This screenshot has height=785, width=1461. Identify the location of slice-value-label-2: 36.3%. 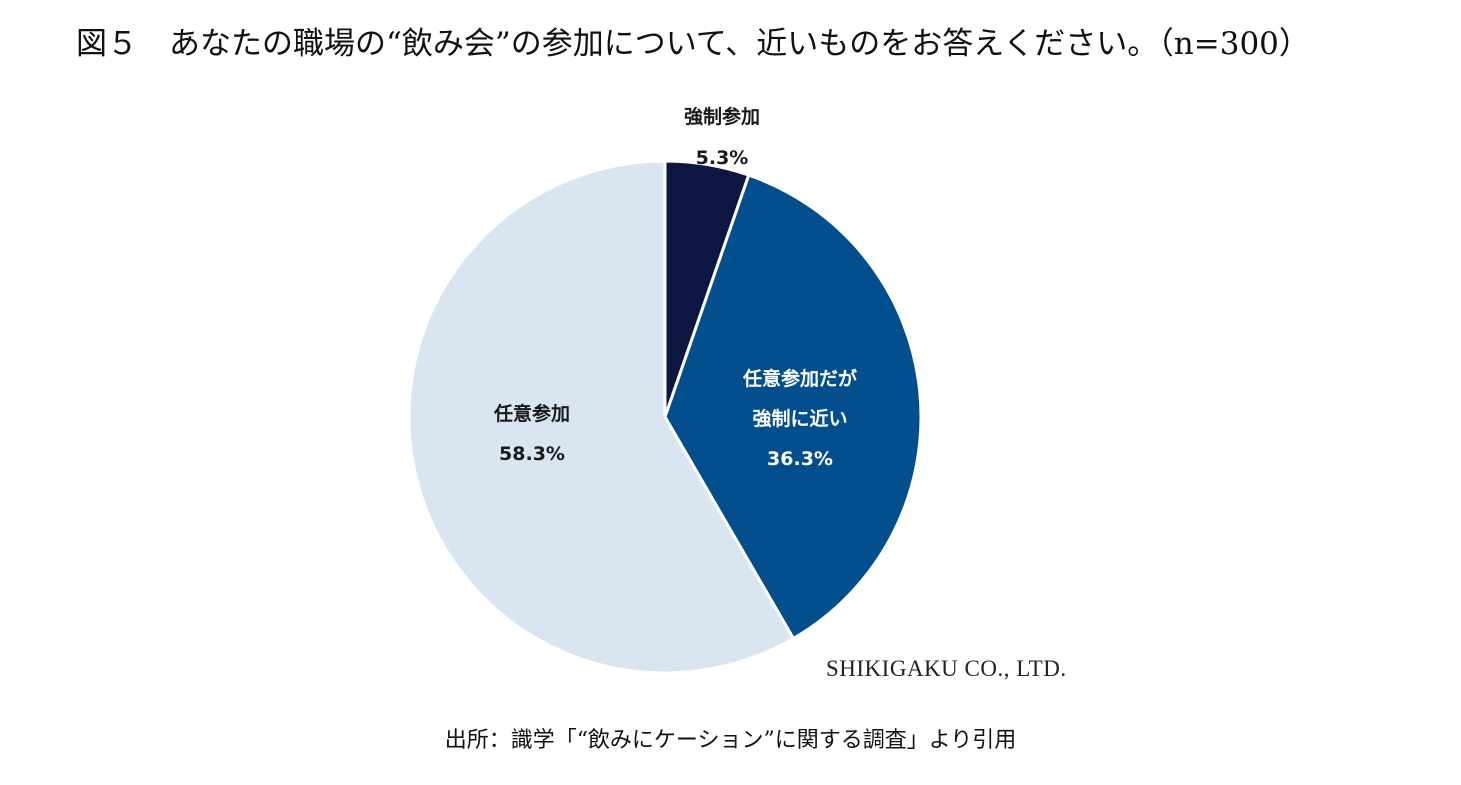
(800, 459).